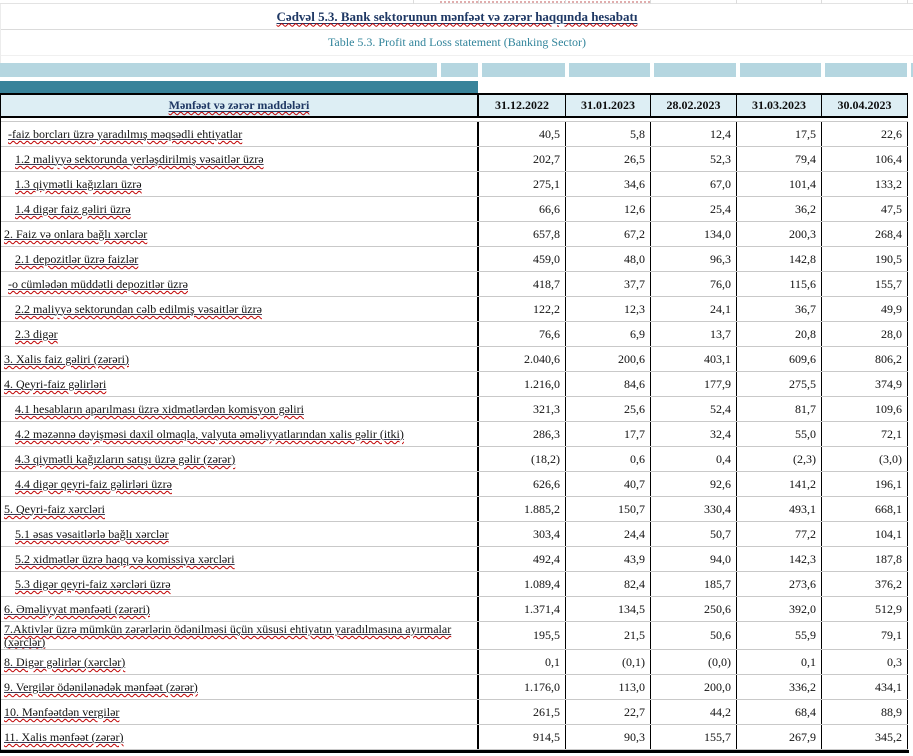  I want to click on row-value: 48,0, so click(608, 259).